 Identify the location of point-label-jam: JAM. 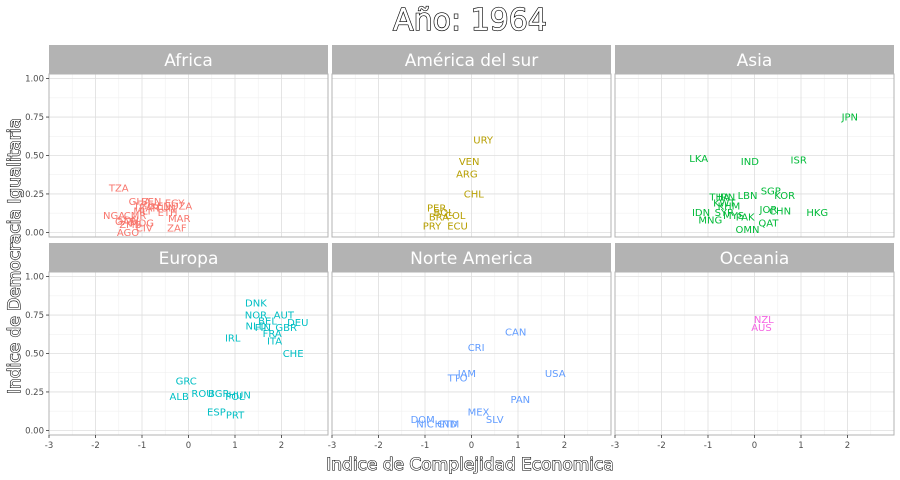
(466, 374).